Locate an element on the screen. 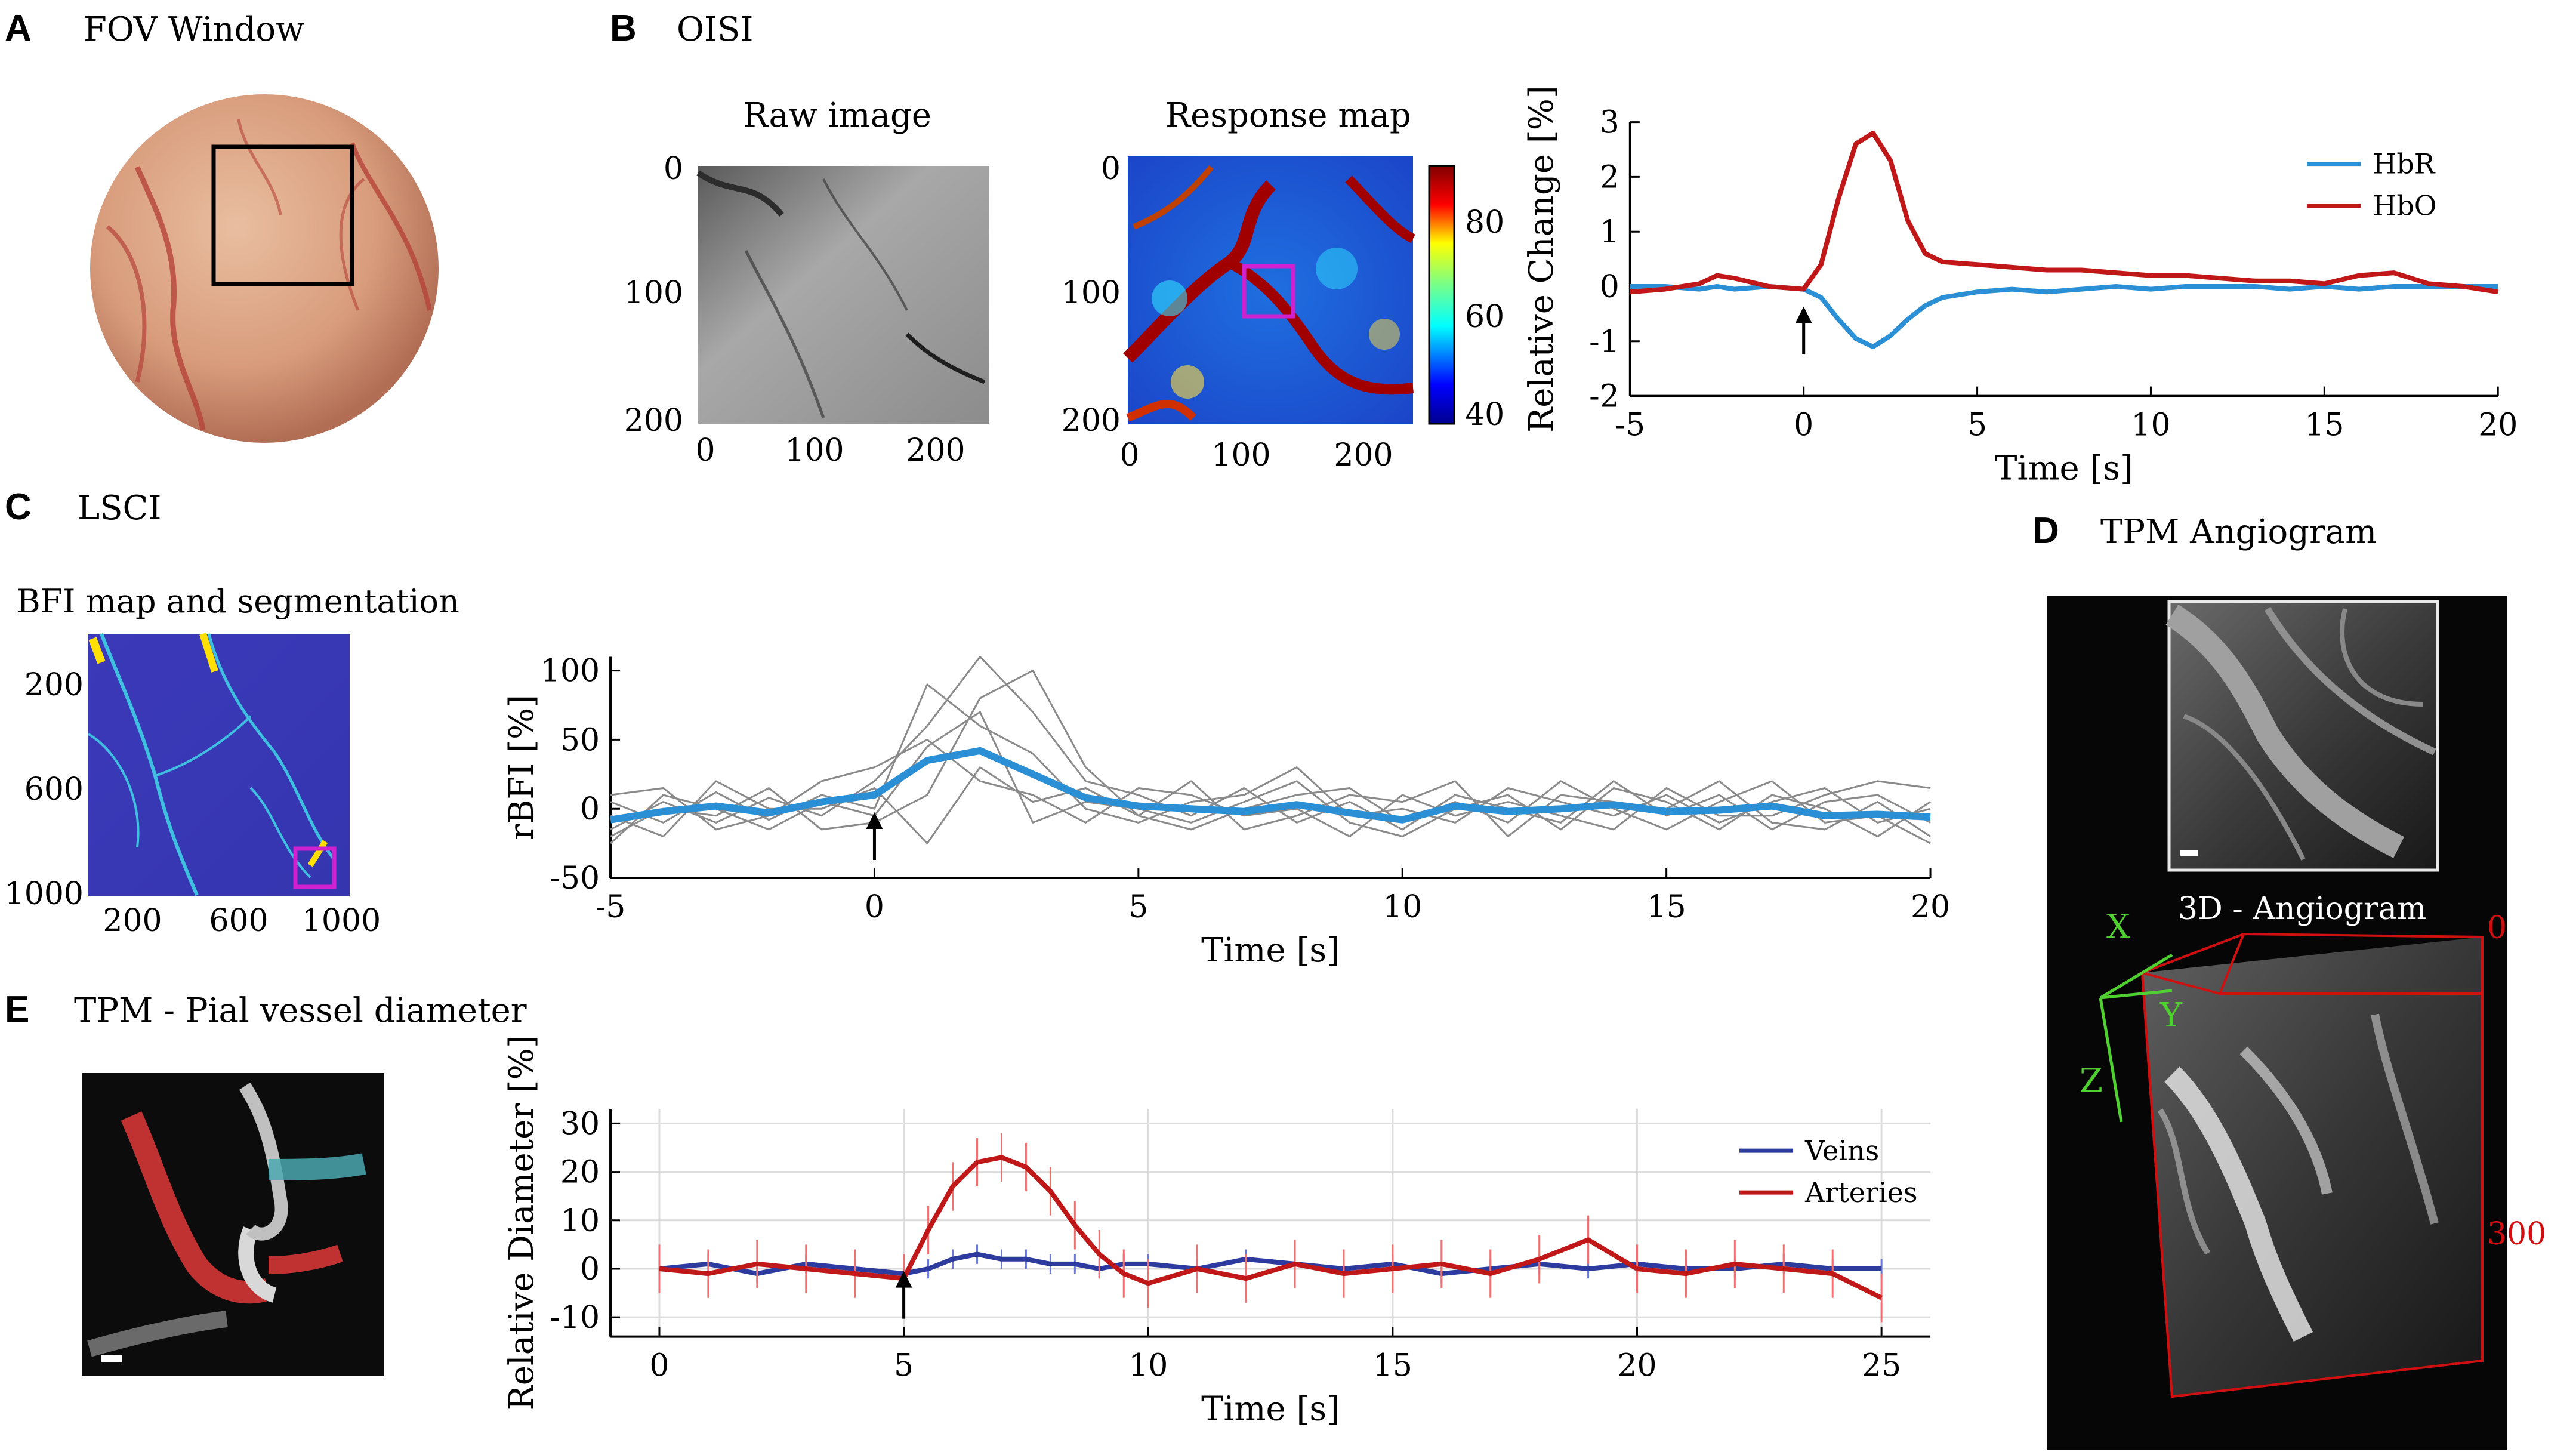 The height and width of the screenshot is (1455, 2576). depth-tick: 300 is located at coordinates (2517, 1234).